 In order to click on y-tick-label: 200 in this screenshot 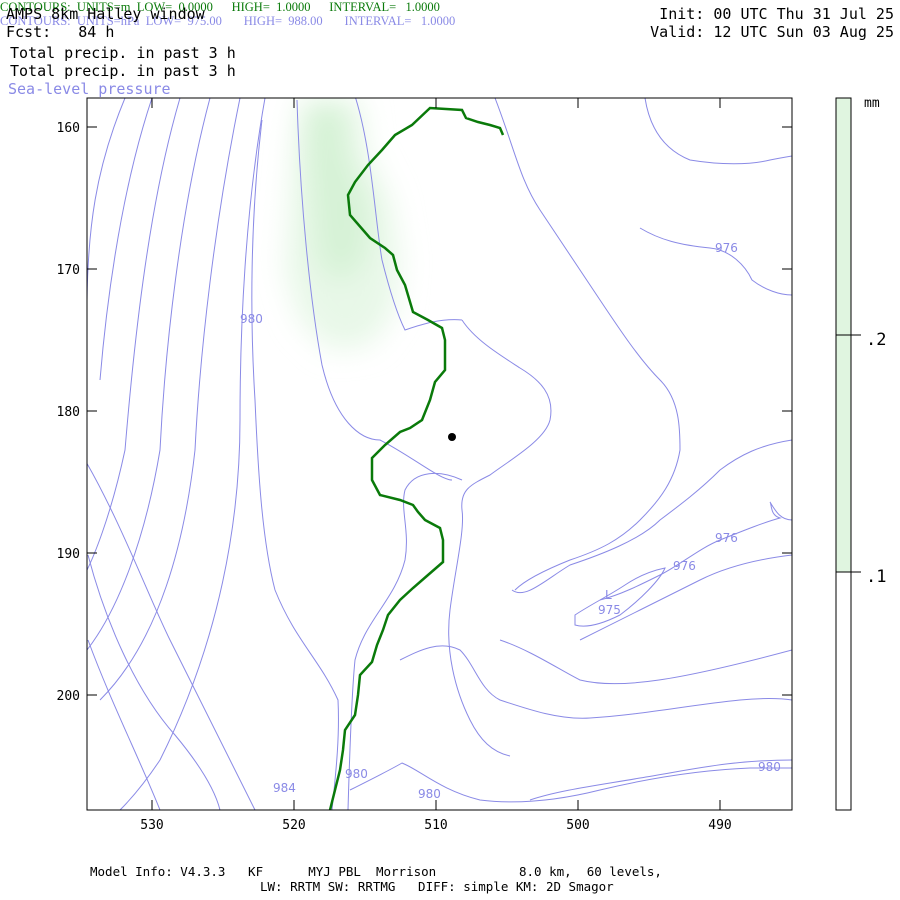, I will do `click(68, 696)`.